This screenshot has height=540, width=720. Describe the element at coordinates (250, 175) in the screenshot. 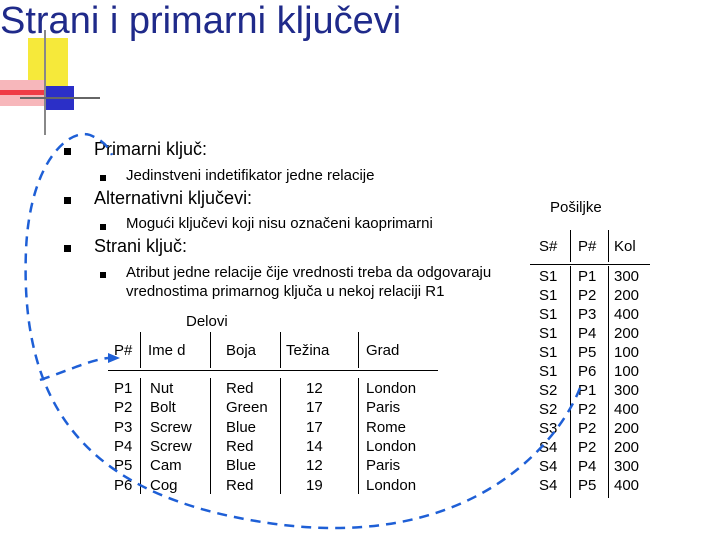

I see `sub-bullet-primarni: Jedinstveni indetifikator jedne relacije` at that location.